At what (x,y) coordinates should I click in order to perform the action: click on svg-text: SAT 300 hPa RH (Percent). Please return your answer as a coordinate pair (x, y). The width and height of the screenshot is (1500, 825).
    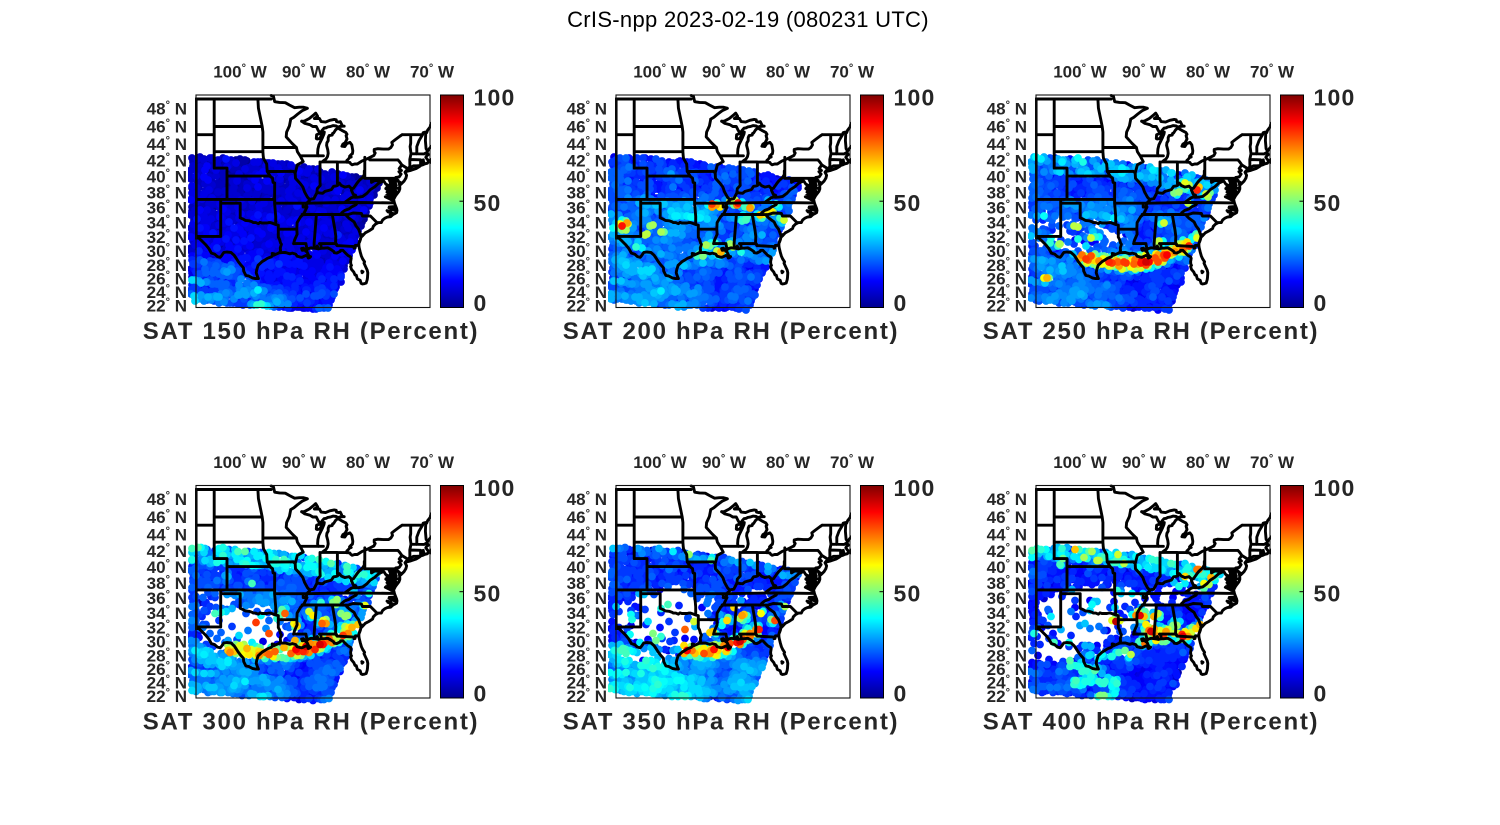
    Looking at the image, I should click on (311, 722).